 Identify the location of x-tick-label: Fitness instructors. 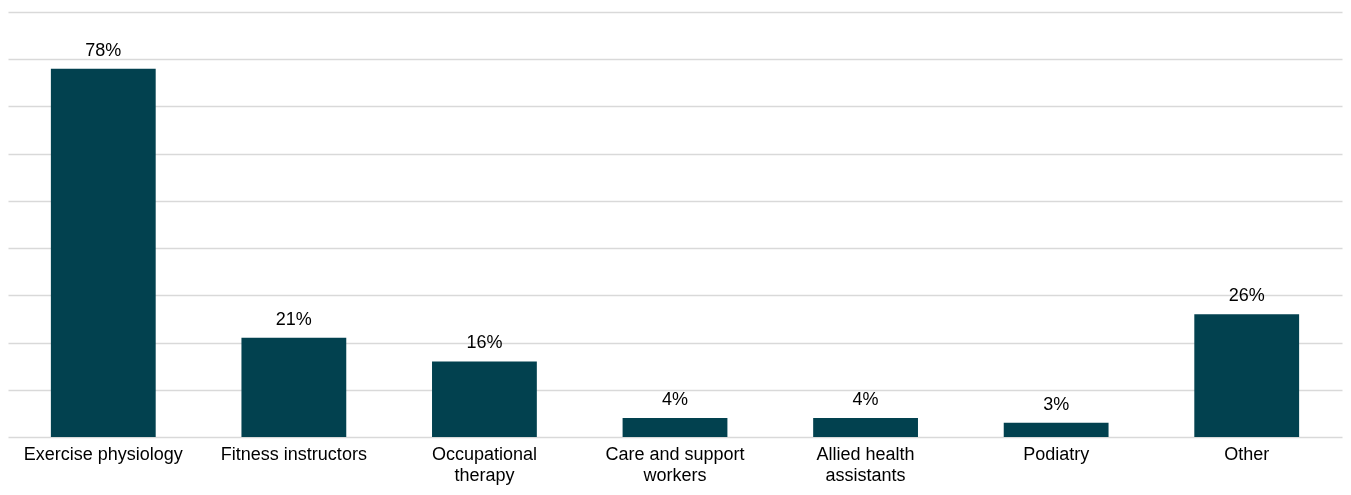
(293, 453).